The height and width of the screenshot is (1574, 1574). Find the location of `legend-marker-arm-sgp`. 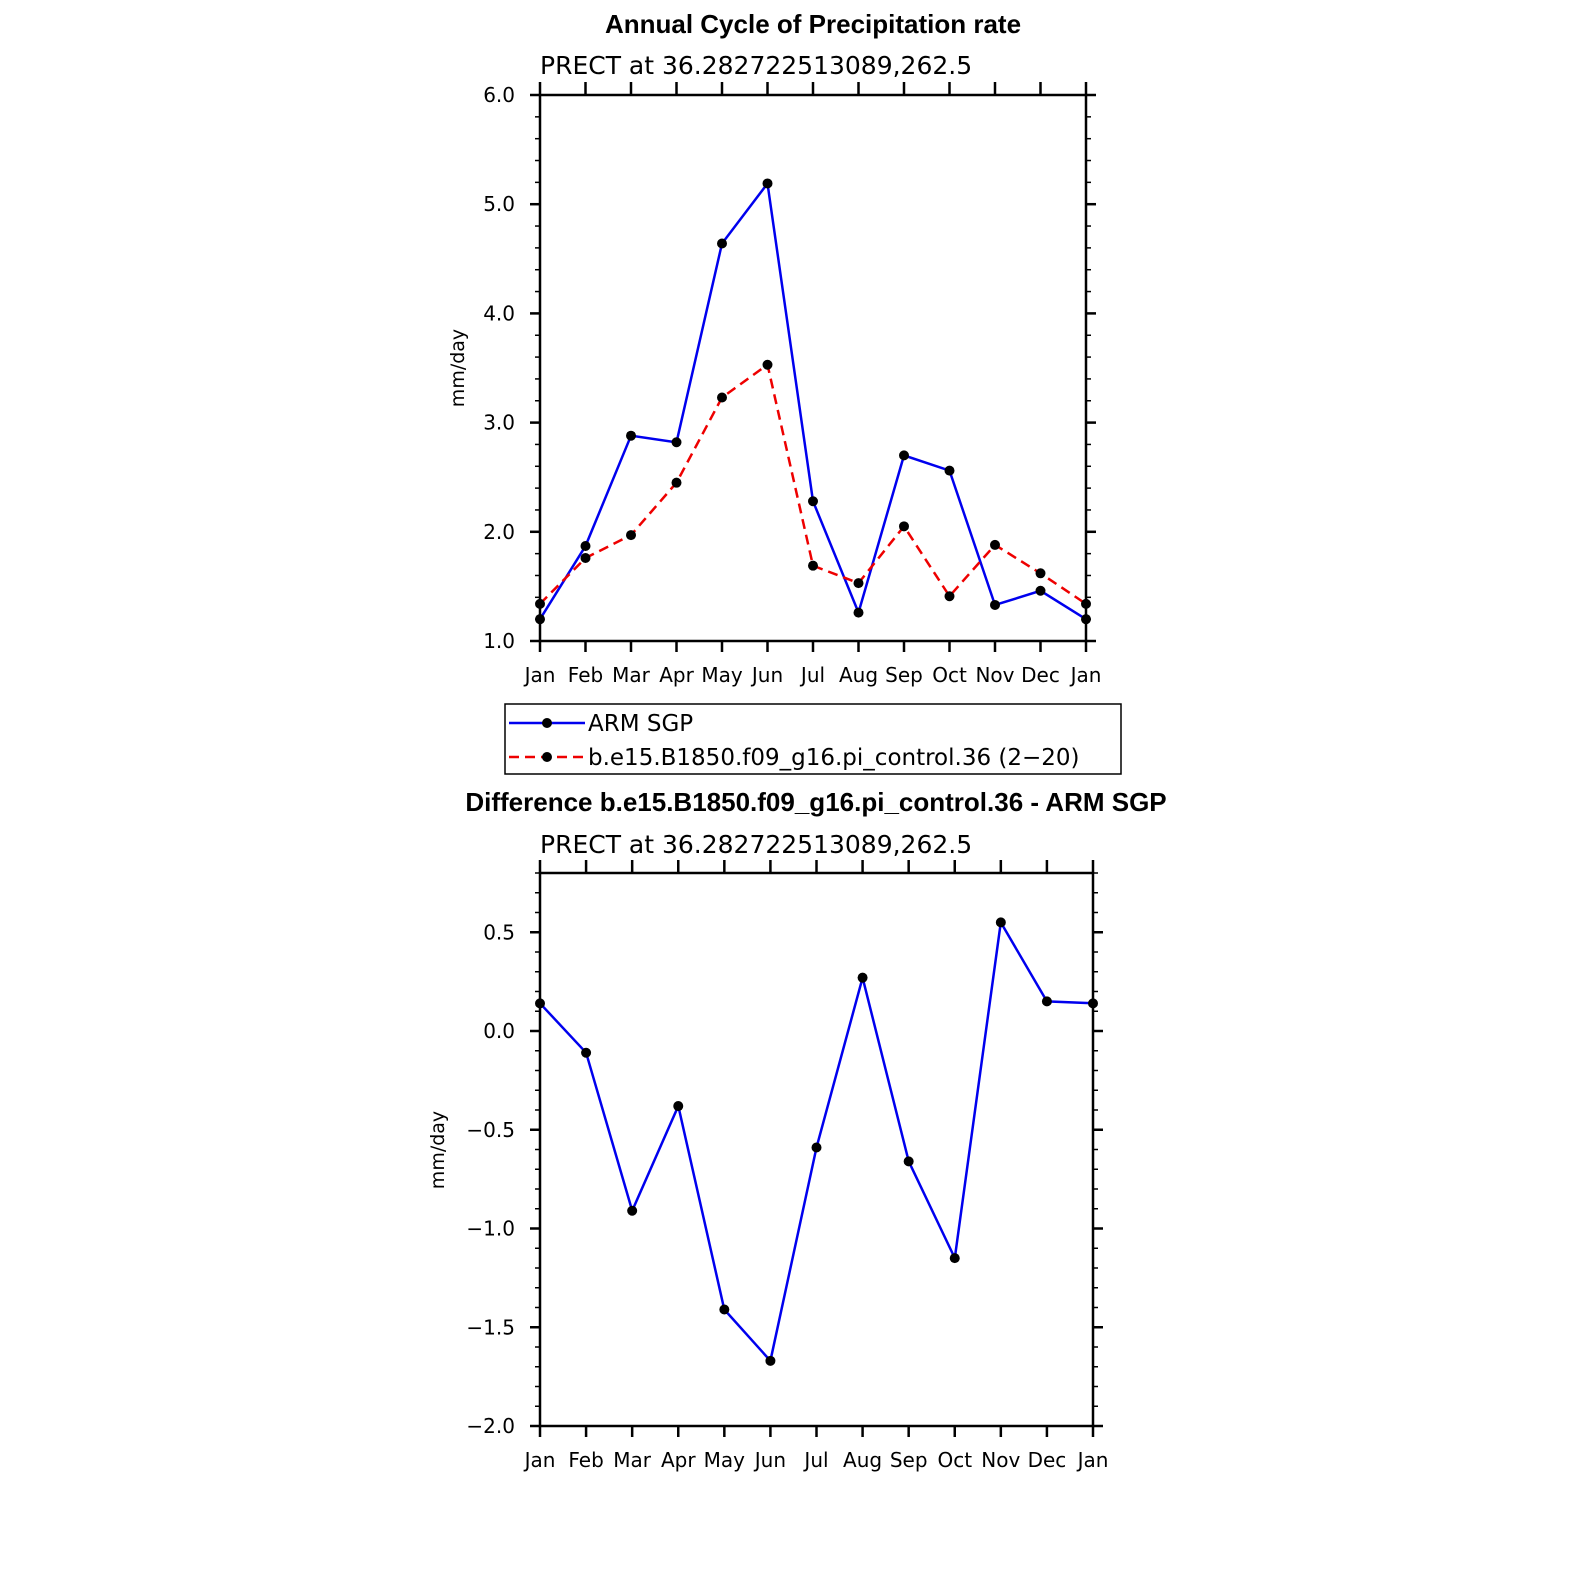

legend-marker-arm-sgp is located at coordinates (547, 723).